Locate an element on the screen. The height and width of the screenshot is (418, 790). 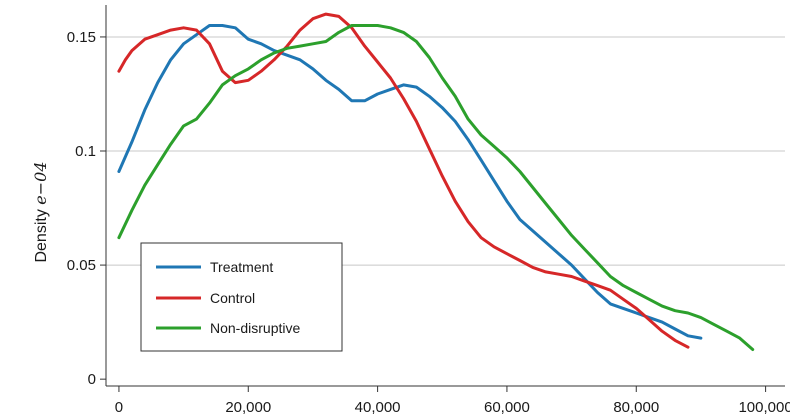
x-tick-label: 80,000 is located at coordinates (636, 407).